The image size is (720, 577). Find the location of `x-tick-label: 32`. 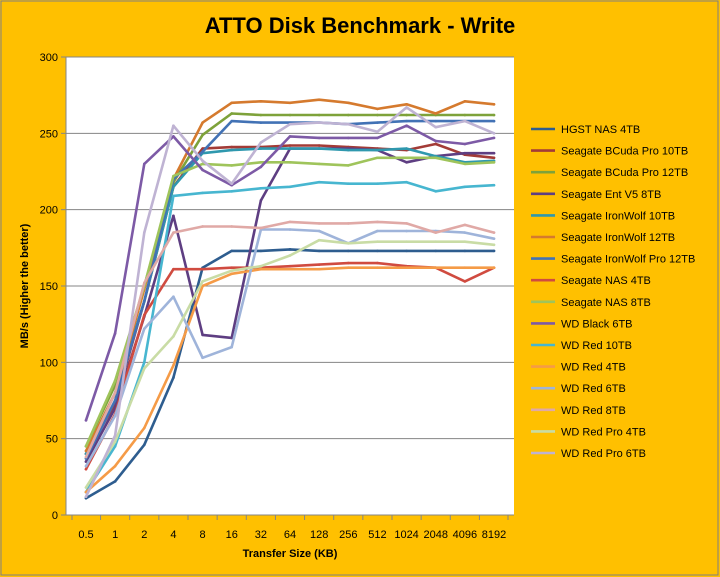

x-tick-label: 32 is located at coordinates (261, 535).